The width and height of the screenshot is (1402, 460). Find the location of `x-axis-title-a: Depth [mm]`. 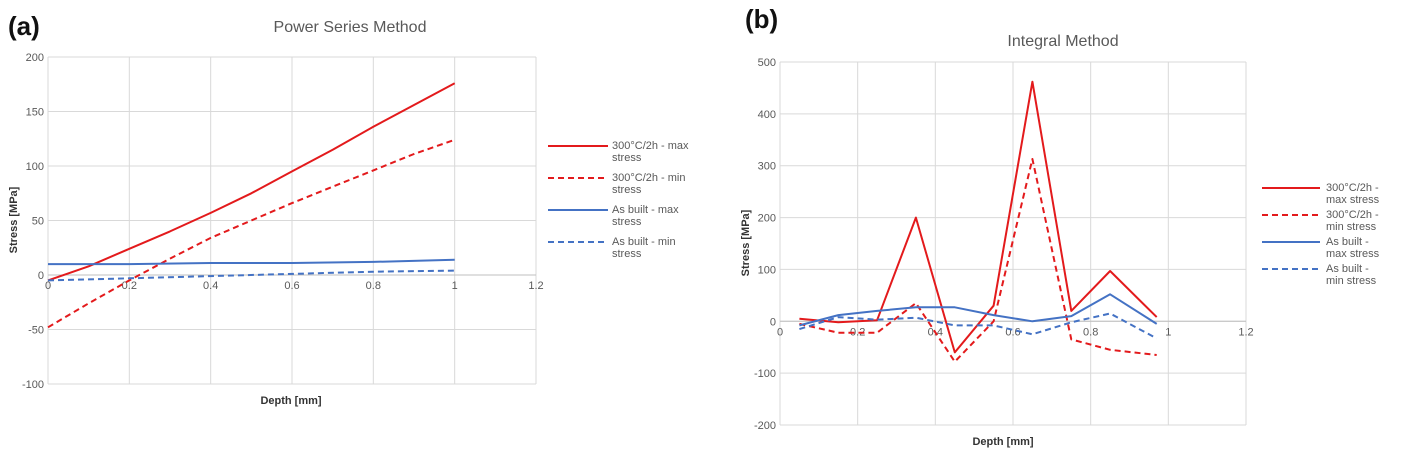

x-axis-title-a: Depth [mm] is located at coordinates (290, 401).